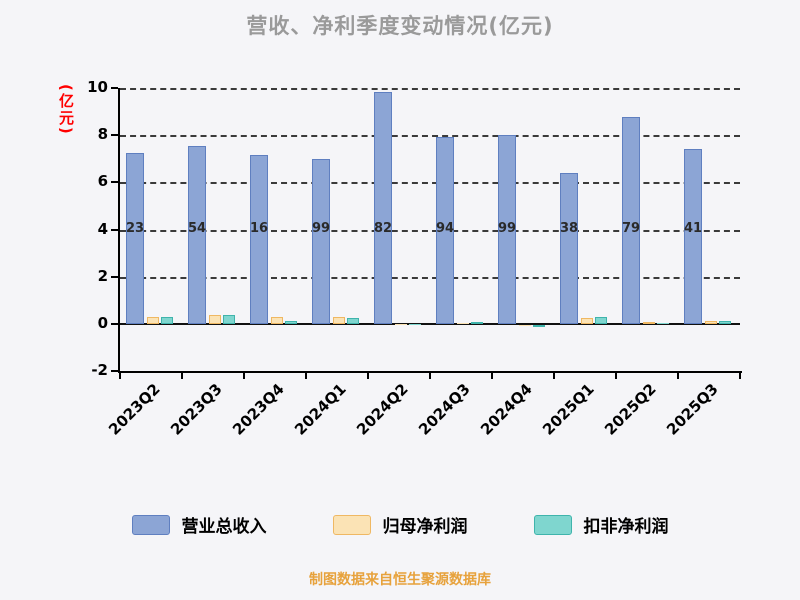 This screenshot has height=600, width=800. What do you see at coordinates (224, 527) in the screenshot?
I see `legend-label-total-revenue: 营业总收入` at bounding box center [224, 527].